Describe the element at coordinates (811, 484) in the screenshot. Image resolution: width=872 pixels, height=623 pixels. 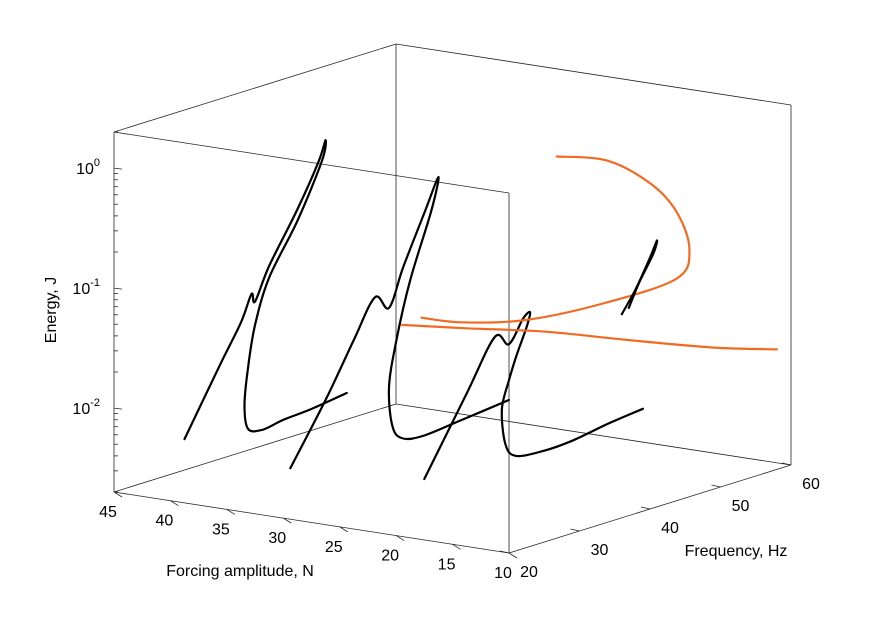
I see `y-tick-label: 60` at that location.